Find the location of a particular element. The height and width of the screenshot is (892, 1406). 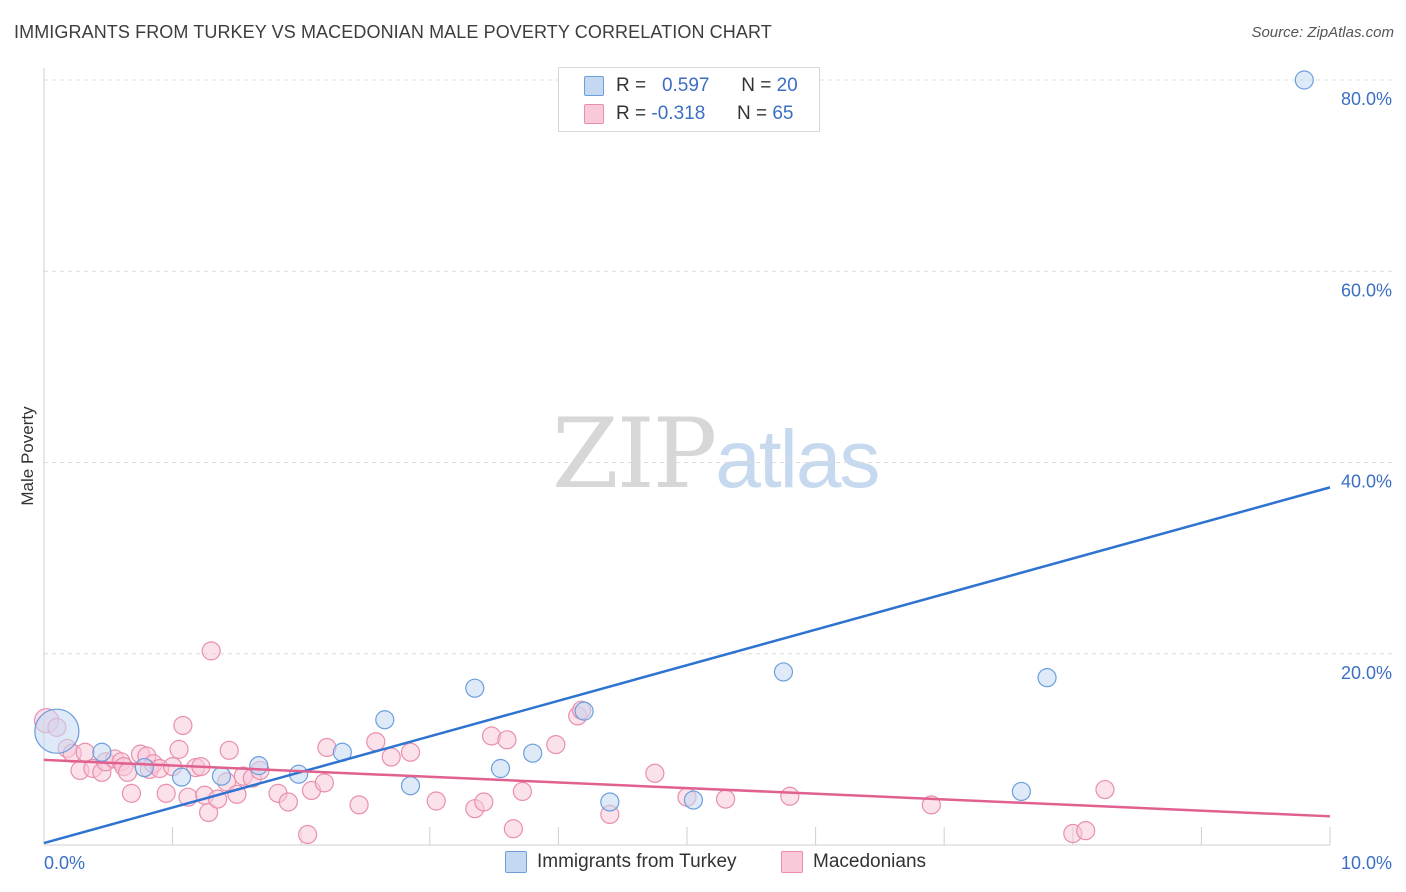

y-tick-label: 80.0% is located at coordinates (1366, 99).